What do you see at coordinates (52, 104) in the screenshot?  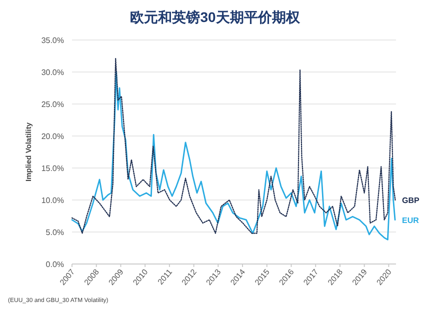 I see `y-tick-label: 25.0%` at bounding box center [52, 104].